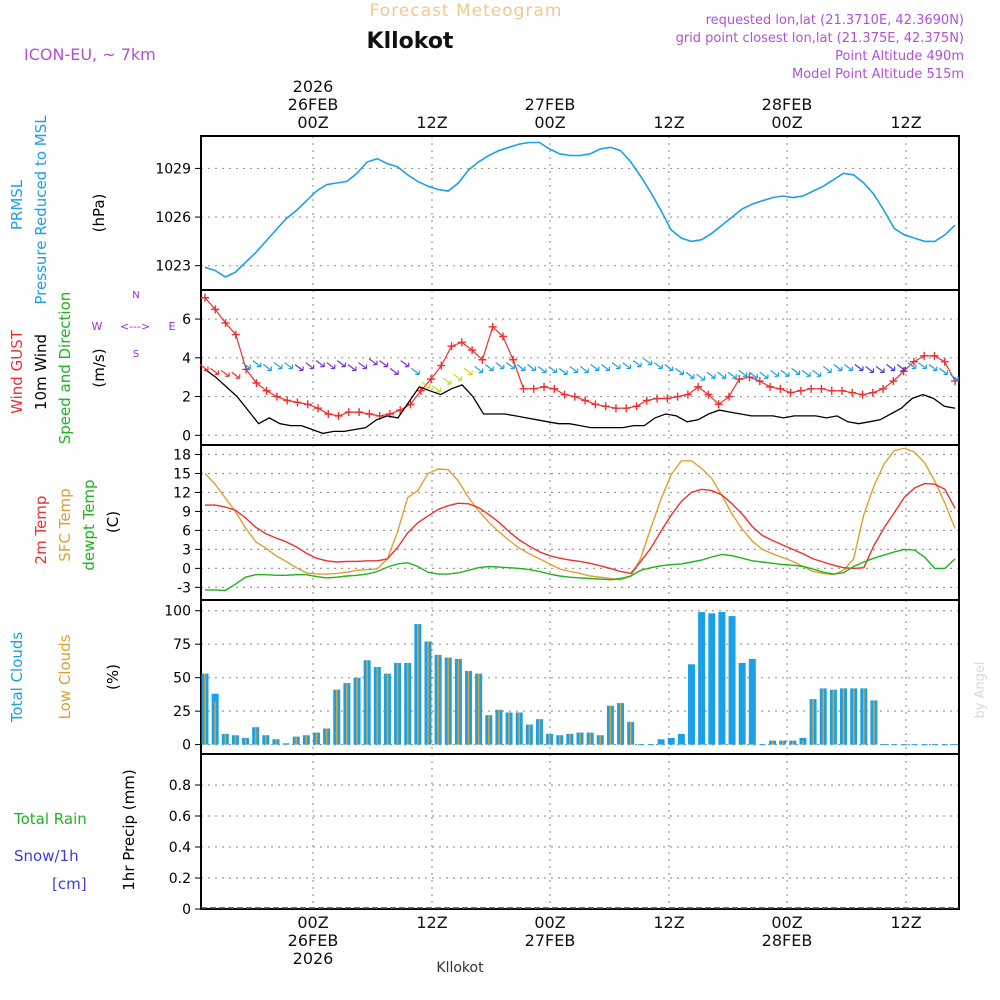 The height and width of the screenshot is (1000, 1000). I want to click on top-date-label: 27FEB, so click(550, 104).